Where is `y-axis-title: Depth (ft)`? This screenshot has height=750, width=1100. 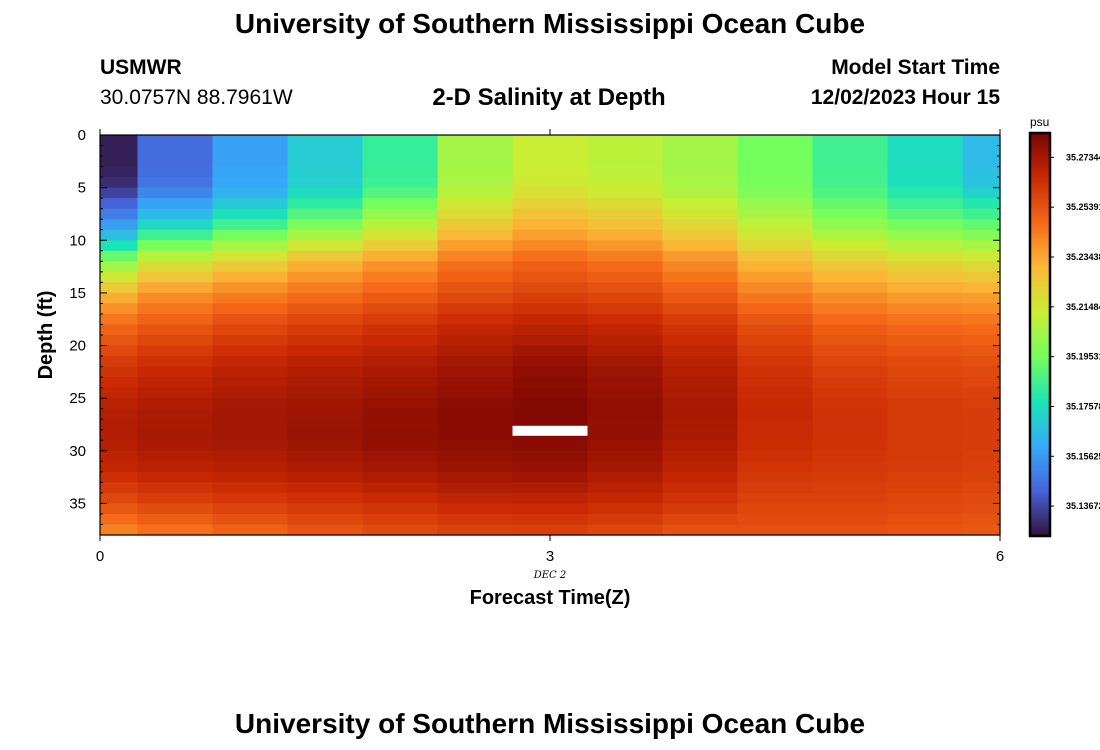
y-axis-title: Depth (ft) is located at coordinates (46, 335).